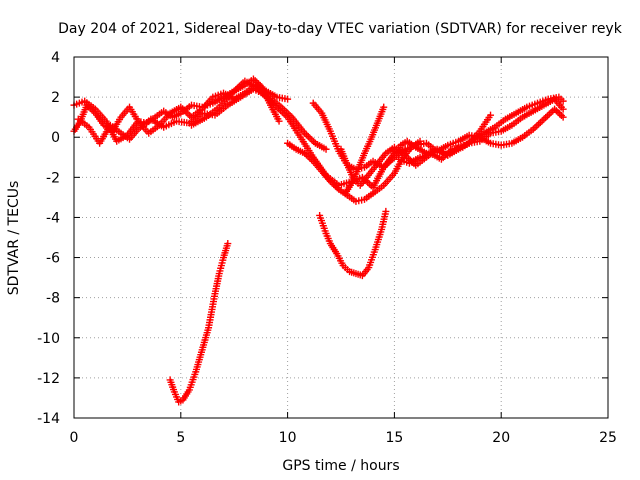 The width and height of the screenshot is (640, 480). Describe the element at coordinates (608, 438) in the screenshot. I see `x-tick-label: 25` at that location.